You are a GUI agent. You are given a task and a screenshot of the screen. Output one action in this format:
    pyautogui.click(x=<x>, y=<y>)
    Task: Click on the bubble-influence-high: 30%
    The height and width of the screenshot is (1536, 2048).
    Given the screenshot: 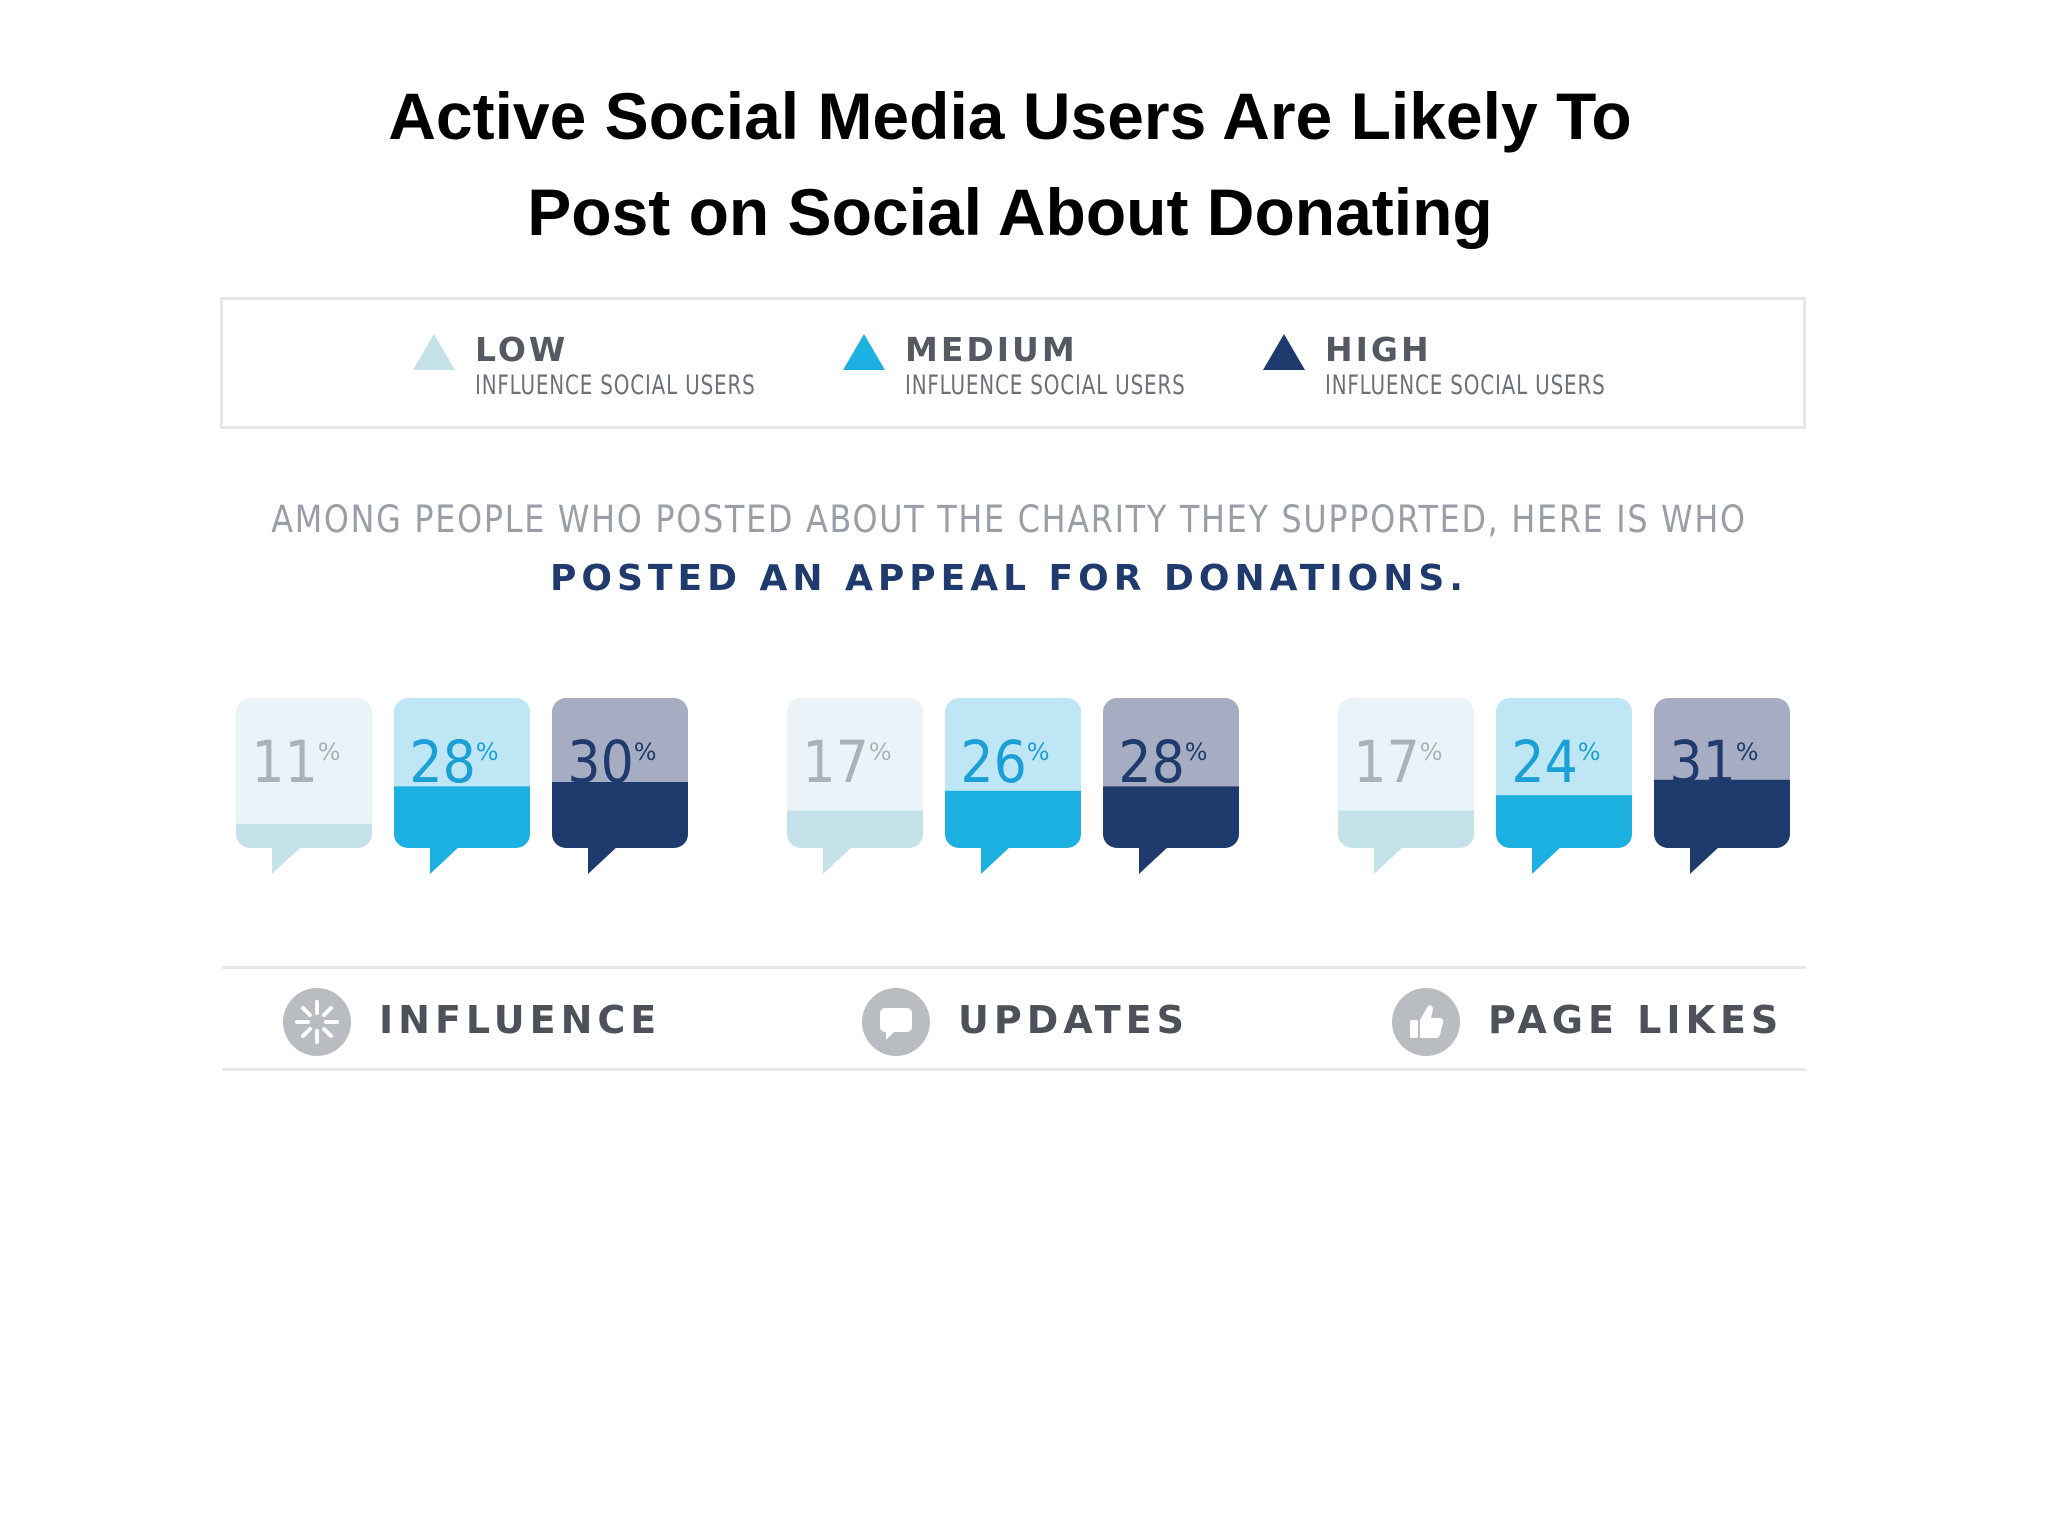 What is the action you would take?
    pyautogui.click(x=620, y=786)
    